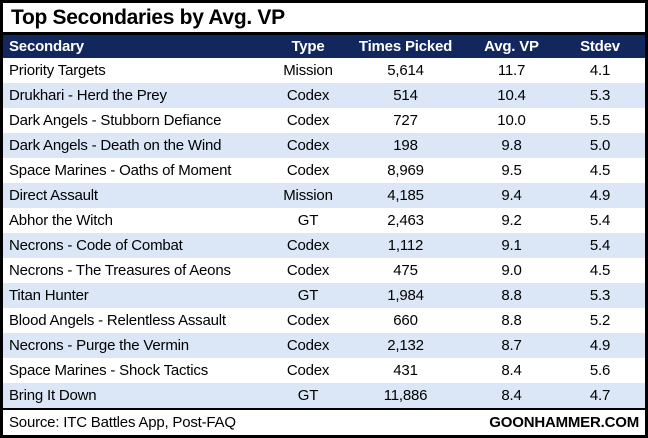  I want to click on table-row: Bring It Down GT 11,886 8.4 4.7, so click(324, 395).